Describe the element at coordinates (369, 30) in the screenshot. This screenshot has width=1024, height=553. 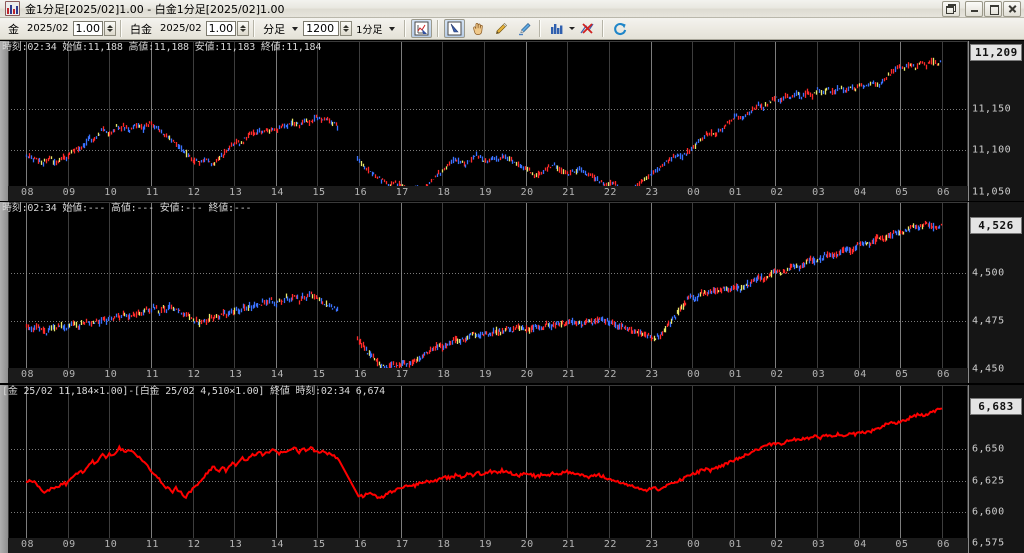
I see `interval-select: 1分足` at that location.